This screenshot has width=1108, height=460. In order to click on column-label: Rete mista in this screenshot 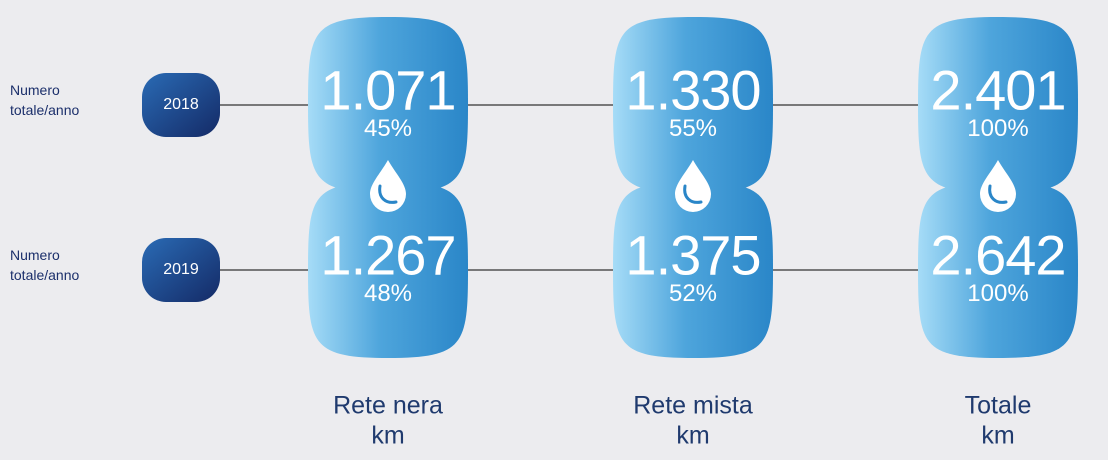, I will do `click(693, 405)`.